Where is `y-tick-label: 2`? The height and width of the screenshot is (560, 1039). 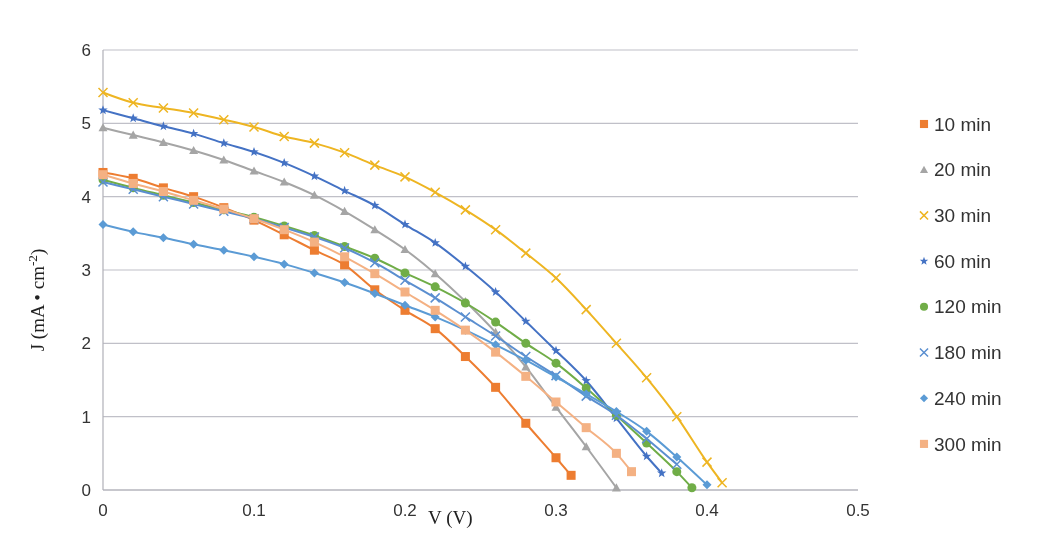
y-tick-label: 2 is located at coordinates (86, 344).